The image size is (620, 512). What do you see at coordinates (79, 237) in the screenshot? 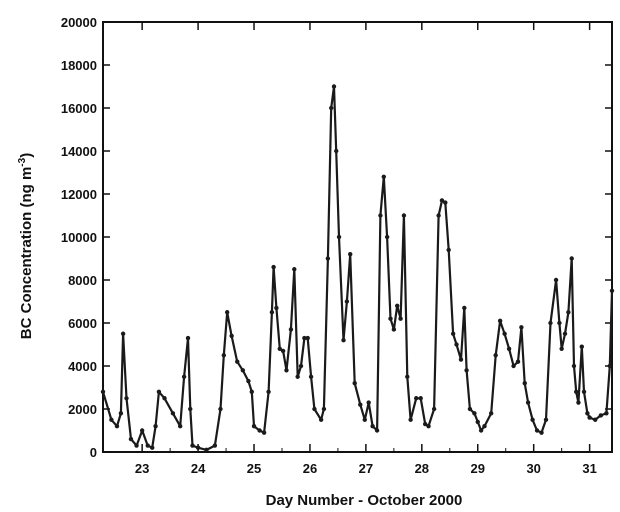
I see `y-tick-label: 10000` at bounding box center [79, 237].